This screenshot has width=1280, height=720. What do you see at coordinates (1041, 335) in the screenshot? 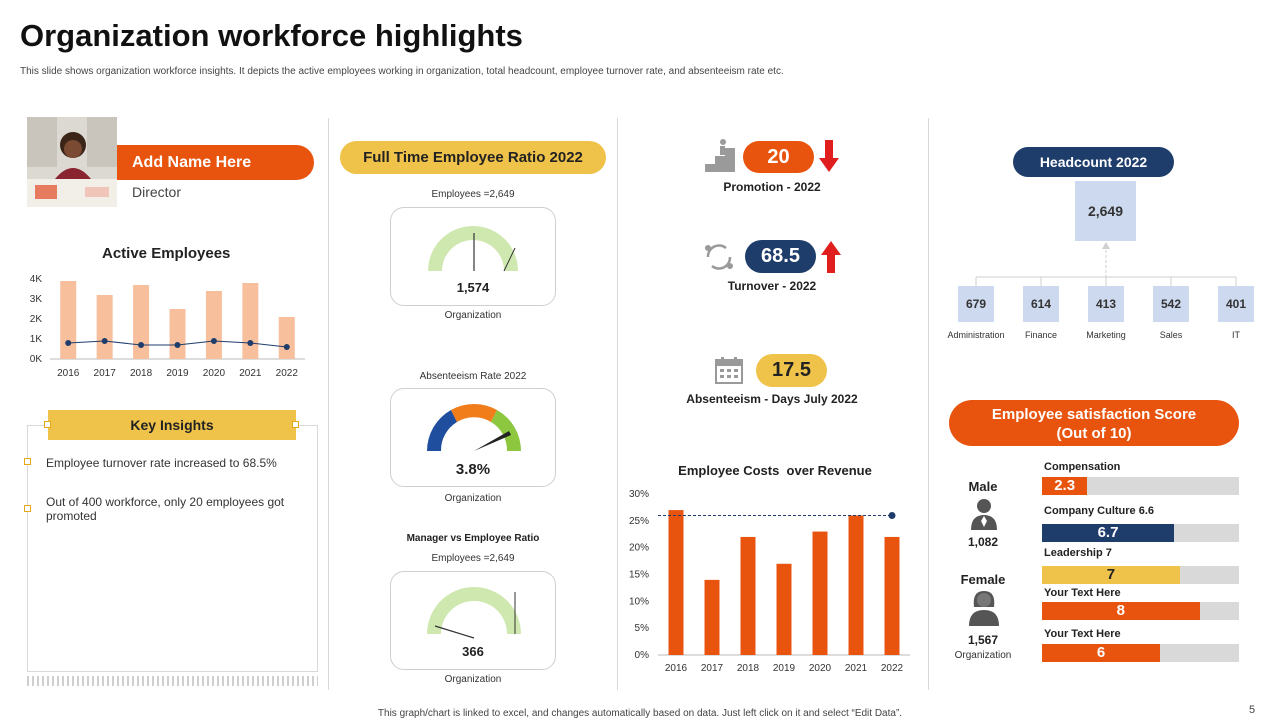
I see `dept-label: Finance` at bounding box center [1041, 335].